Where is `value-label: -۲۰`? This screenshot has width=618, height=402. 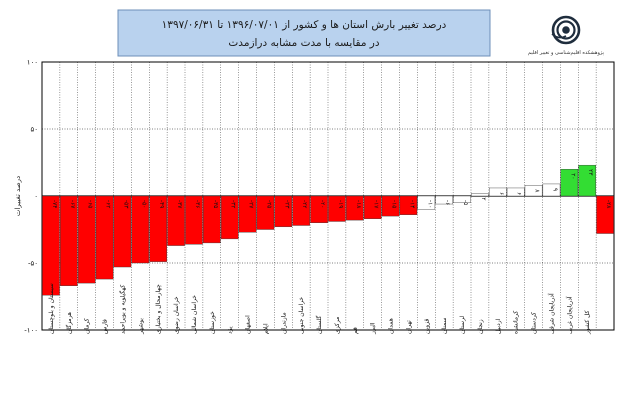
value-label: -۲۰ is located at coordinates (322, 204).